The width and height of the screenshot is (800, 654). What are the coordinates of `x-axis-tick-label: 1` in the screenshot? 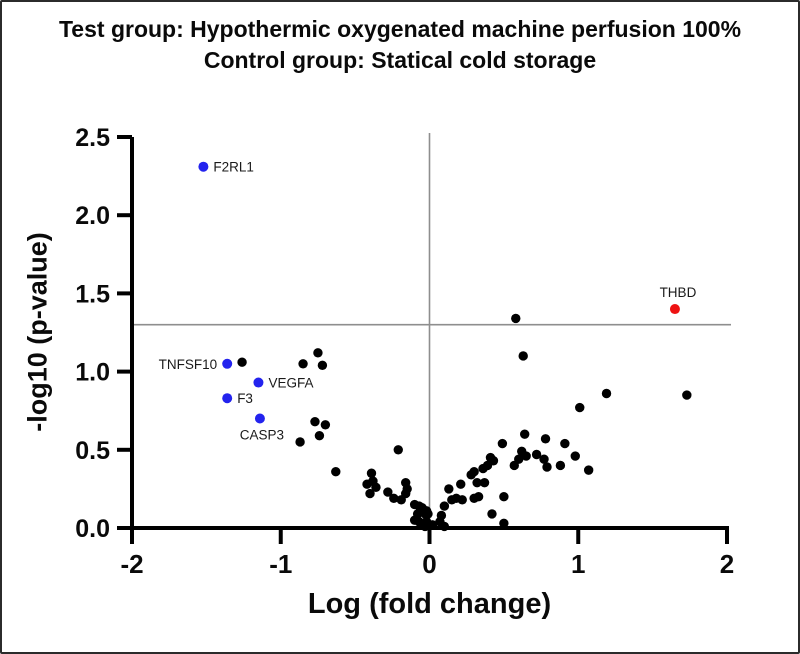 It's located at (578, 564).